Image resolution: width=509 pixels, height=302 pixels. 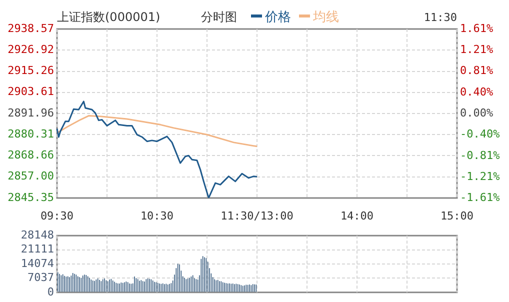 I want to click on legend-label: 均线, so click(x=325, y=17).